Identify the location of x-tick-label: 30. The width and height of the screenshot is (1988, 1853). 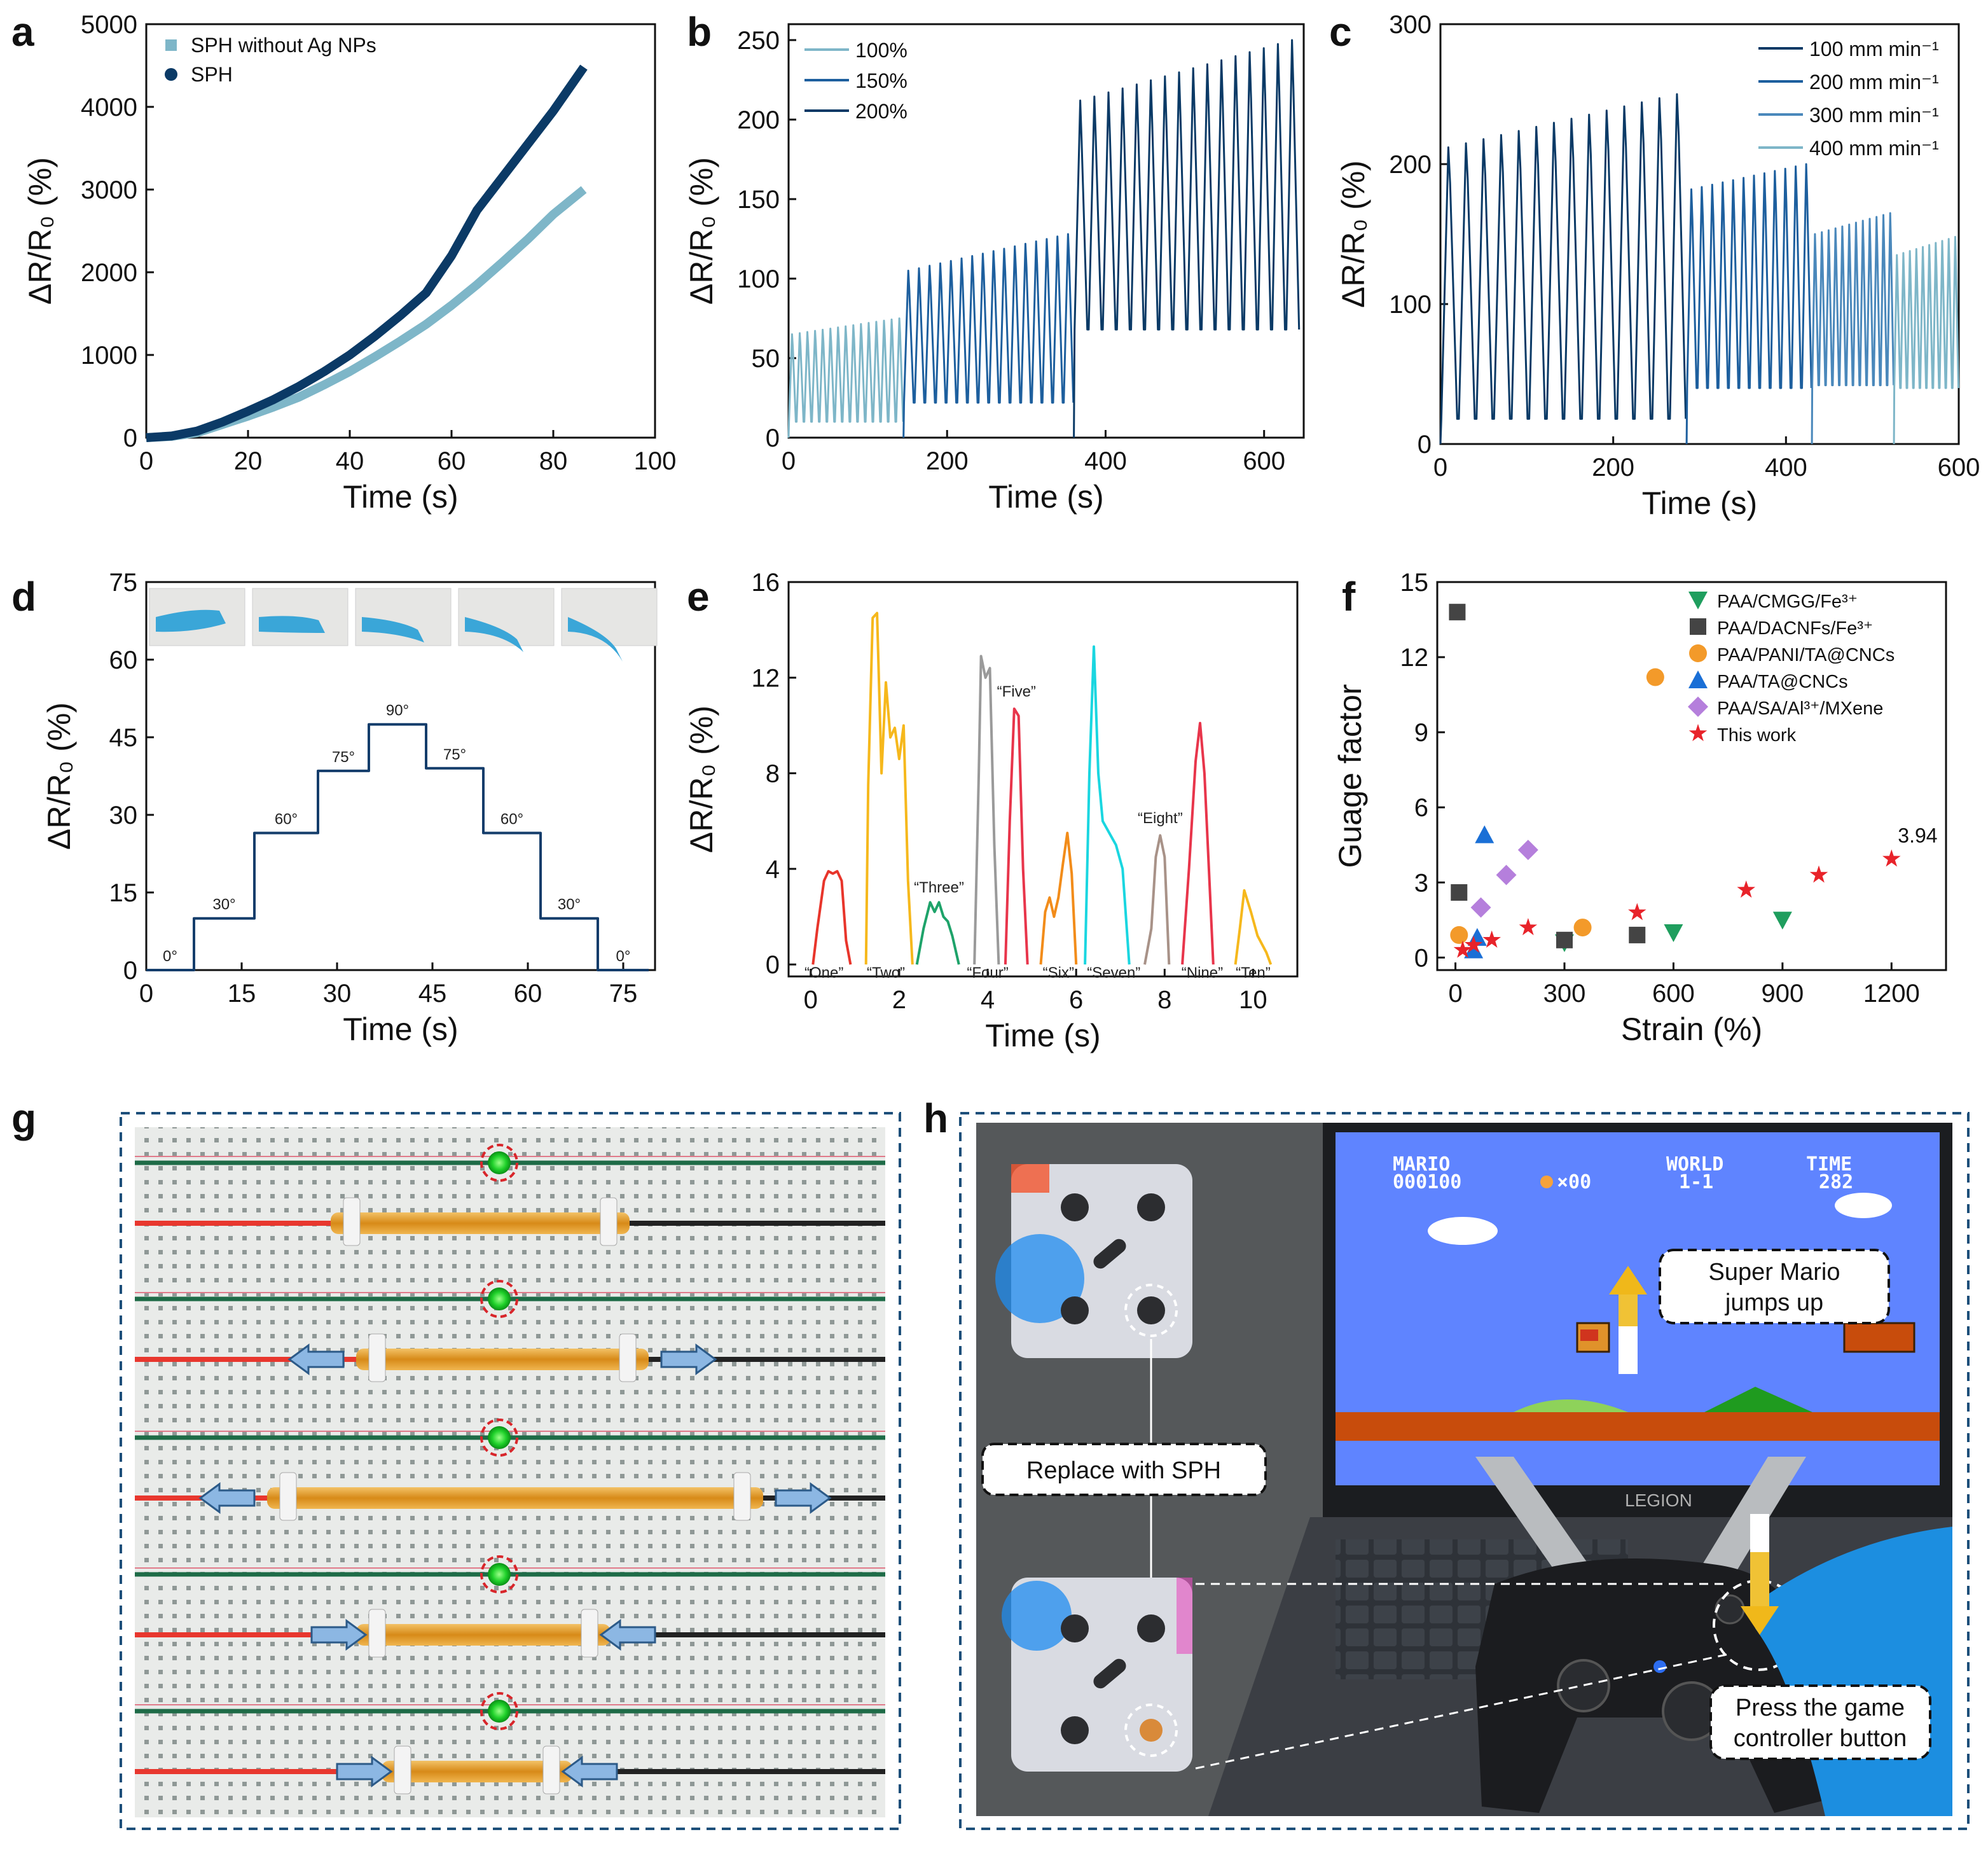
(337, 994).